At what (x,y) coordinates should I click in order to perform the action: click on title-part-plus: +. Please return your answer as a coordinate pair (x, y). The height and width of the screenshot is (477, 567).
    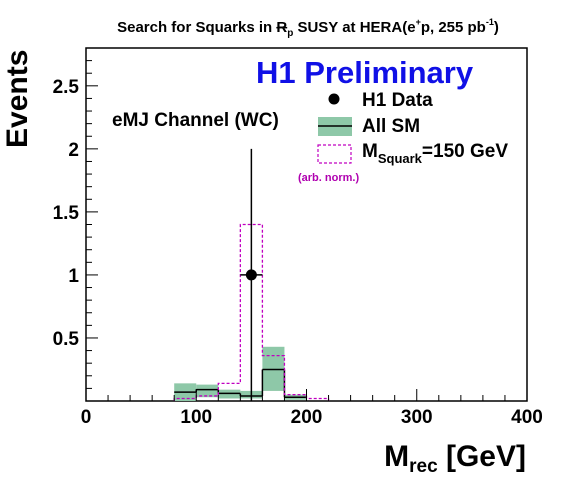
    Looking at the image, I should click on (418, 22).